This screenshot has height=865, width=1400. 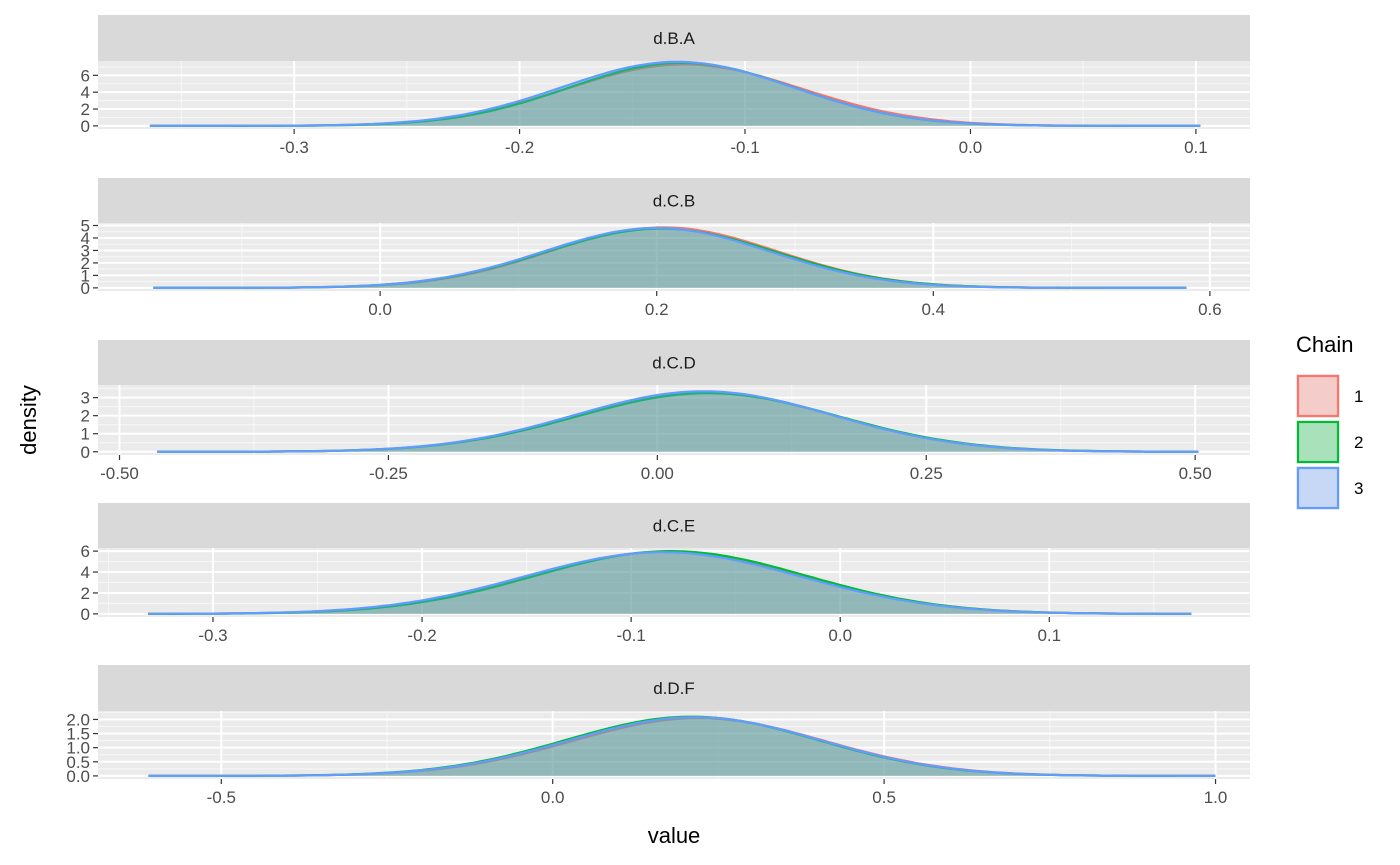 I want to click on x-axis-title: value, so click(x=674, y=835).